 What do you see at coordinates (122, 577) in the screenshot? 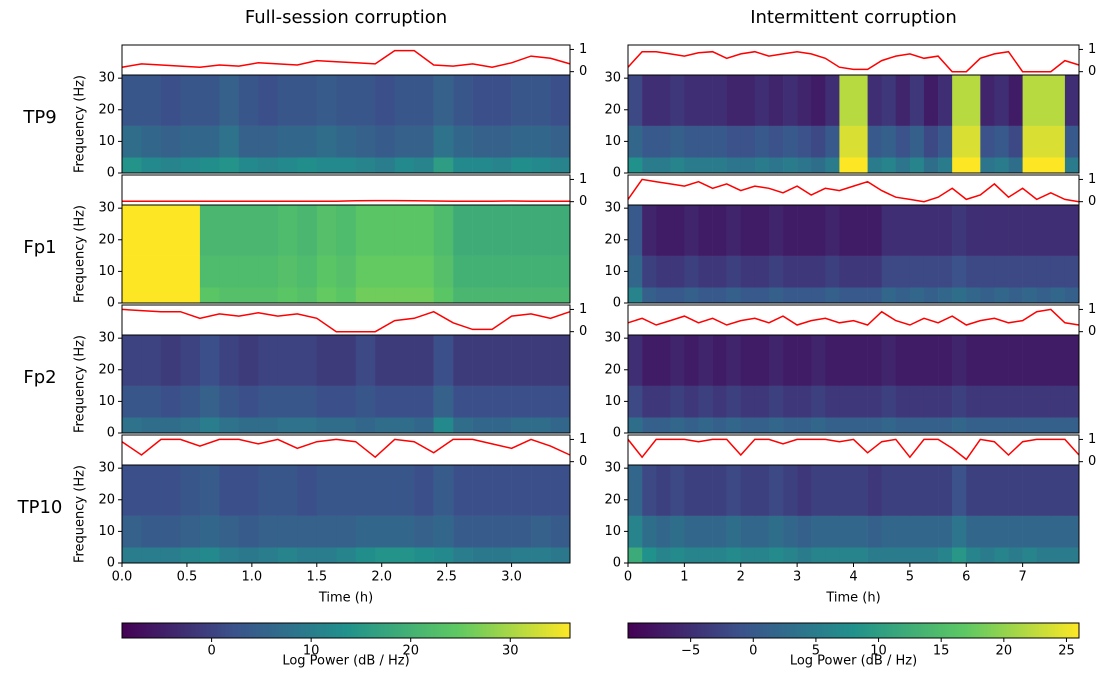
I see `x-tick-label: 0.0` at bounding box center [122, 577].